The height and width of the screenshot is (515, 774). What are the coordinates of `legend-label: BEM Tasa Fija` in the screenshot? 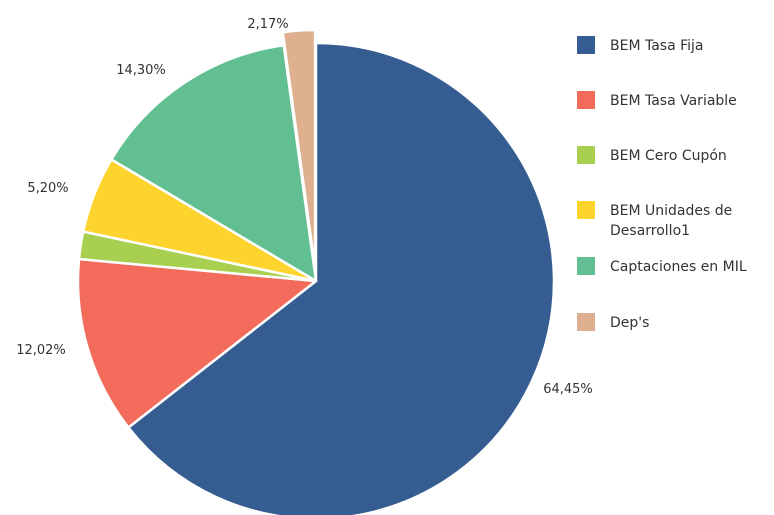 It's located at (657, 46).